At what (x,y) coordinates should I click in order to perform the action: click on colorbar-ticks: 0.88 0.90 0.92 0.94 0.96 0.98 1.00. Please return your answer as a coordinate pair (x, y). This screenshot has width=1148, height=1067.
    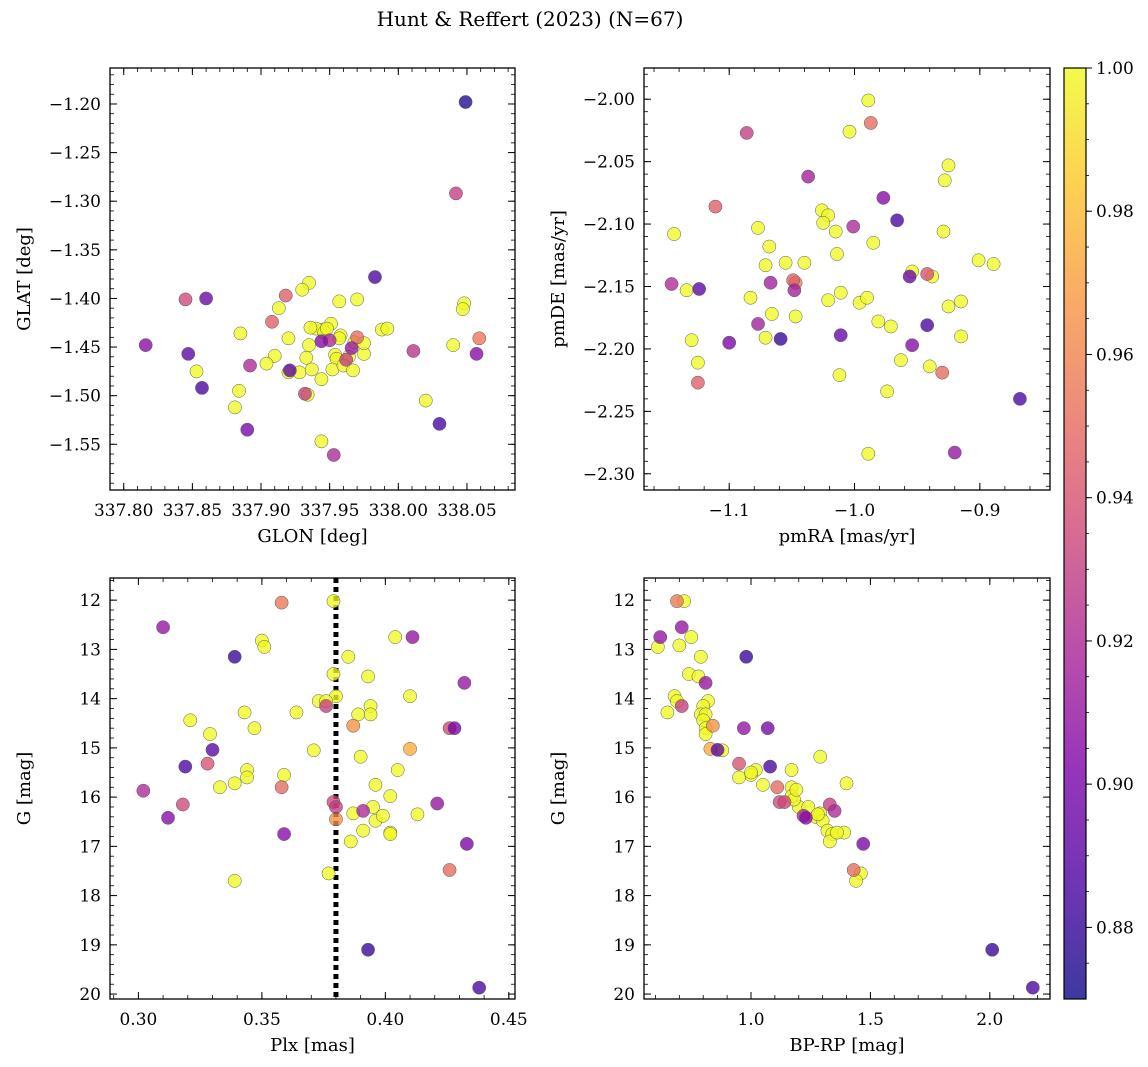
    Looking at the image, I should click on (1110, 511).